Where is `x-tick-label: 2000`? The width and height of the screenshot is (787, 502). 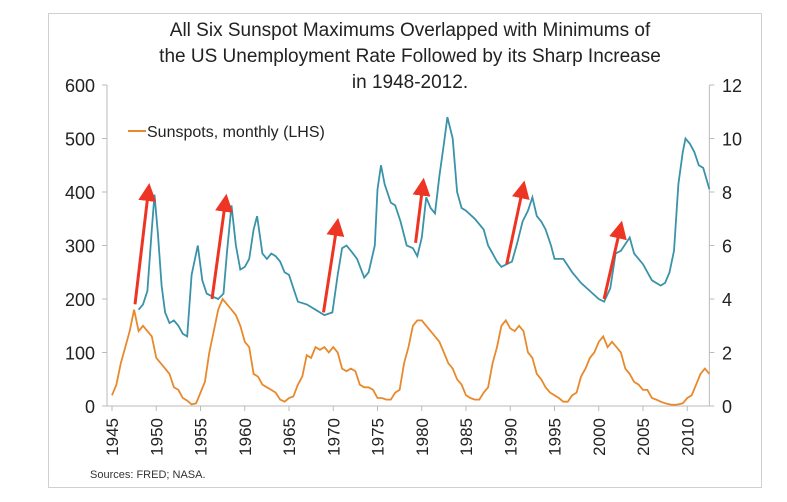 x-tick-label: 2000 is located at coordinates (599, 437).